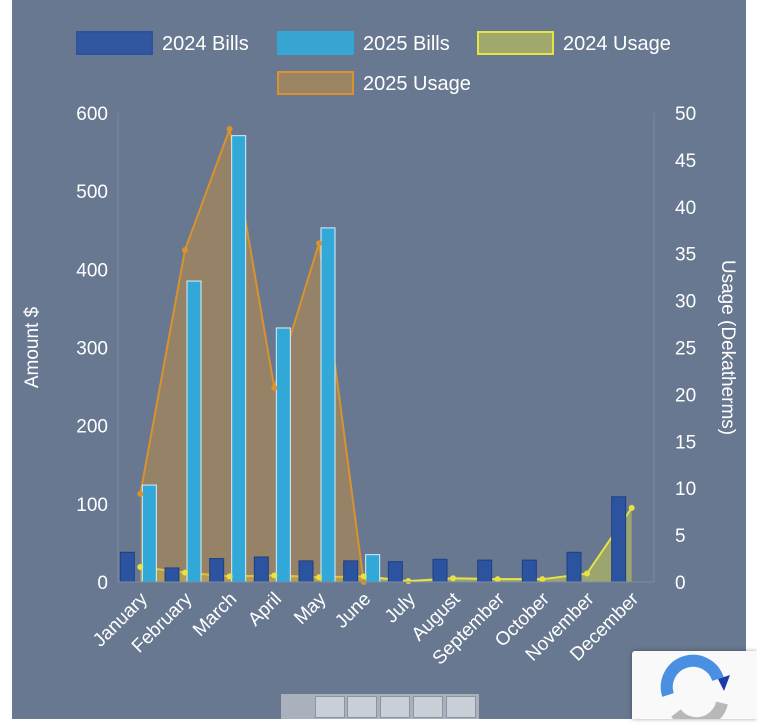 Image resolution: width=757 pixels, height=724 pixels. Describe the element at coordinates (727, 347) in the screenshot. I see `y2-axis-title: Usage (Dekatherms)` at that location.